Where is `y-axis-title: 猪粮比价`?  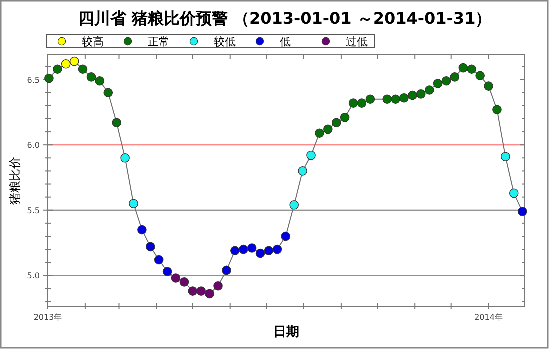
y-axis-title: 猪粮比价 is located at coordinates (15, 181).